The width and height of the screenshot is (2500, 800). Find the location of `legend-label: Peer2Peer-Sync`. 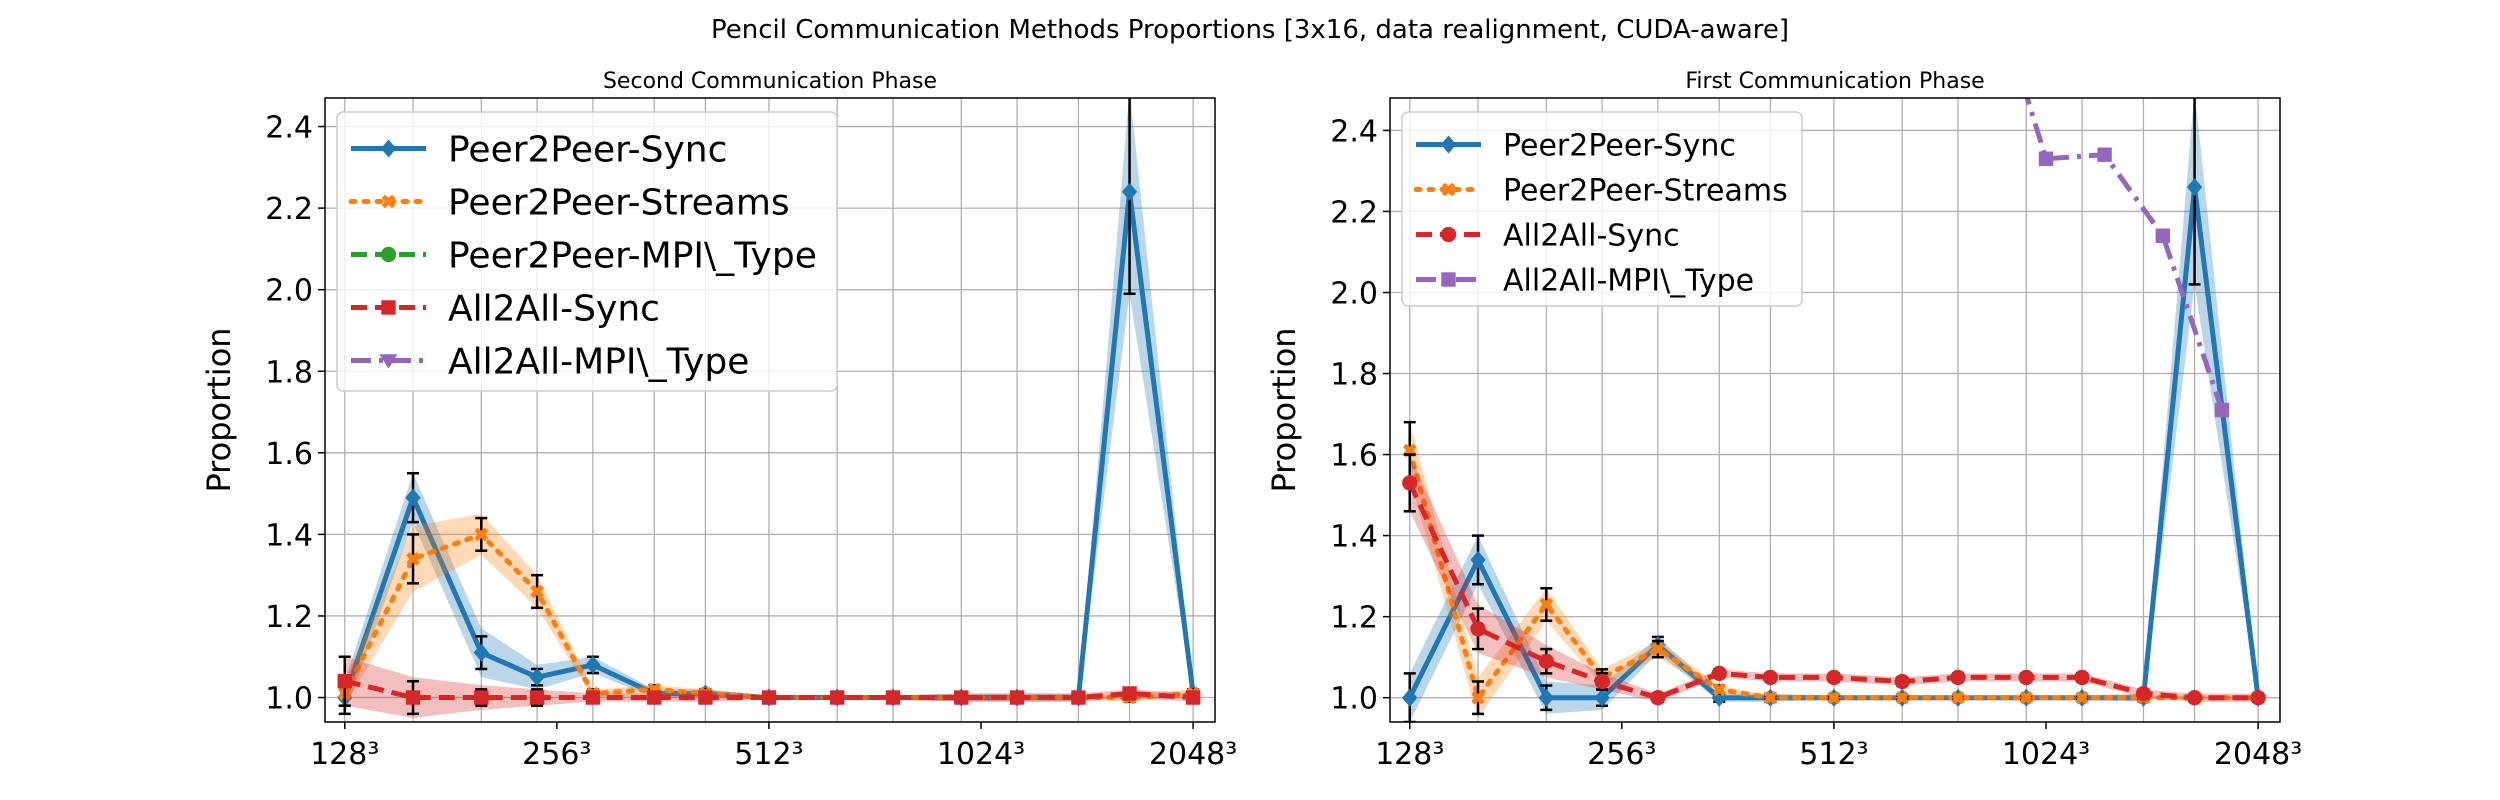

legend-label: Peer2Peer-Sync is located at coordinates (1619, 145).